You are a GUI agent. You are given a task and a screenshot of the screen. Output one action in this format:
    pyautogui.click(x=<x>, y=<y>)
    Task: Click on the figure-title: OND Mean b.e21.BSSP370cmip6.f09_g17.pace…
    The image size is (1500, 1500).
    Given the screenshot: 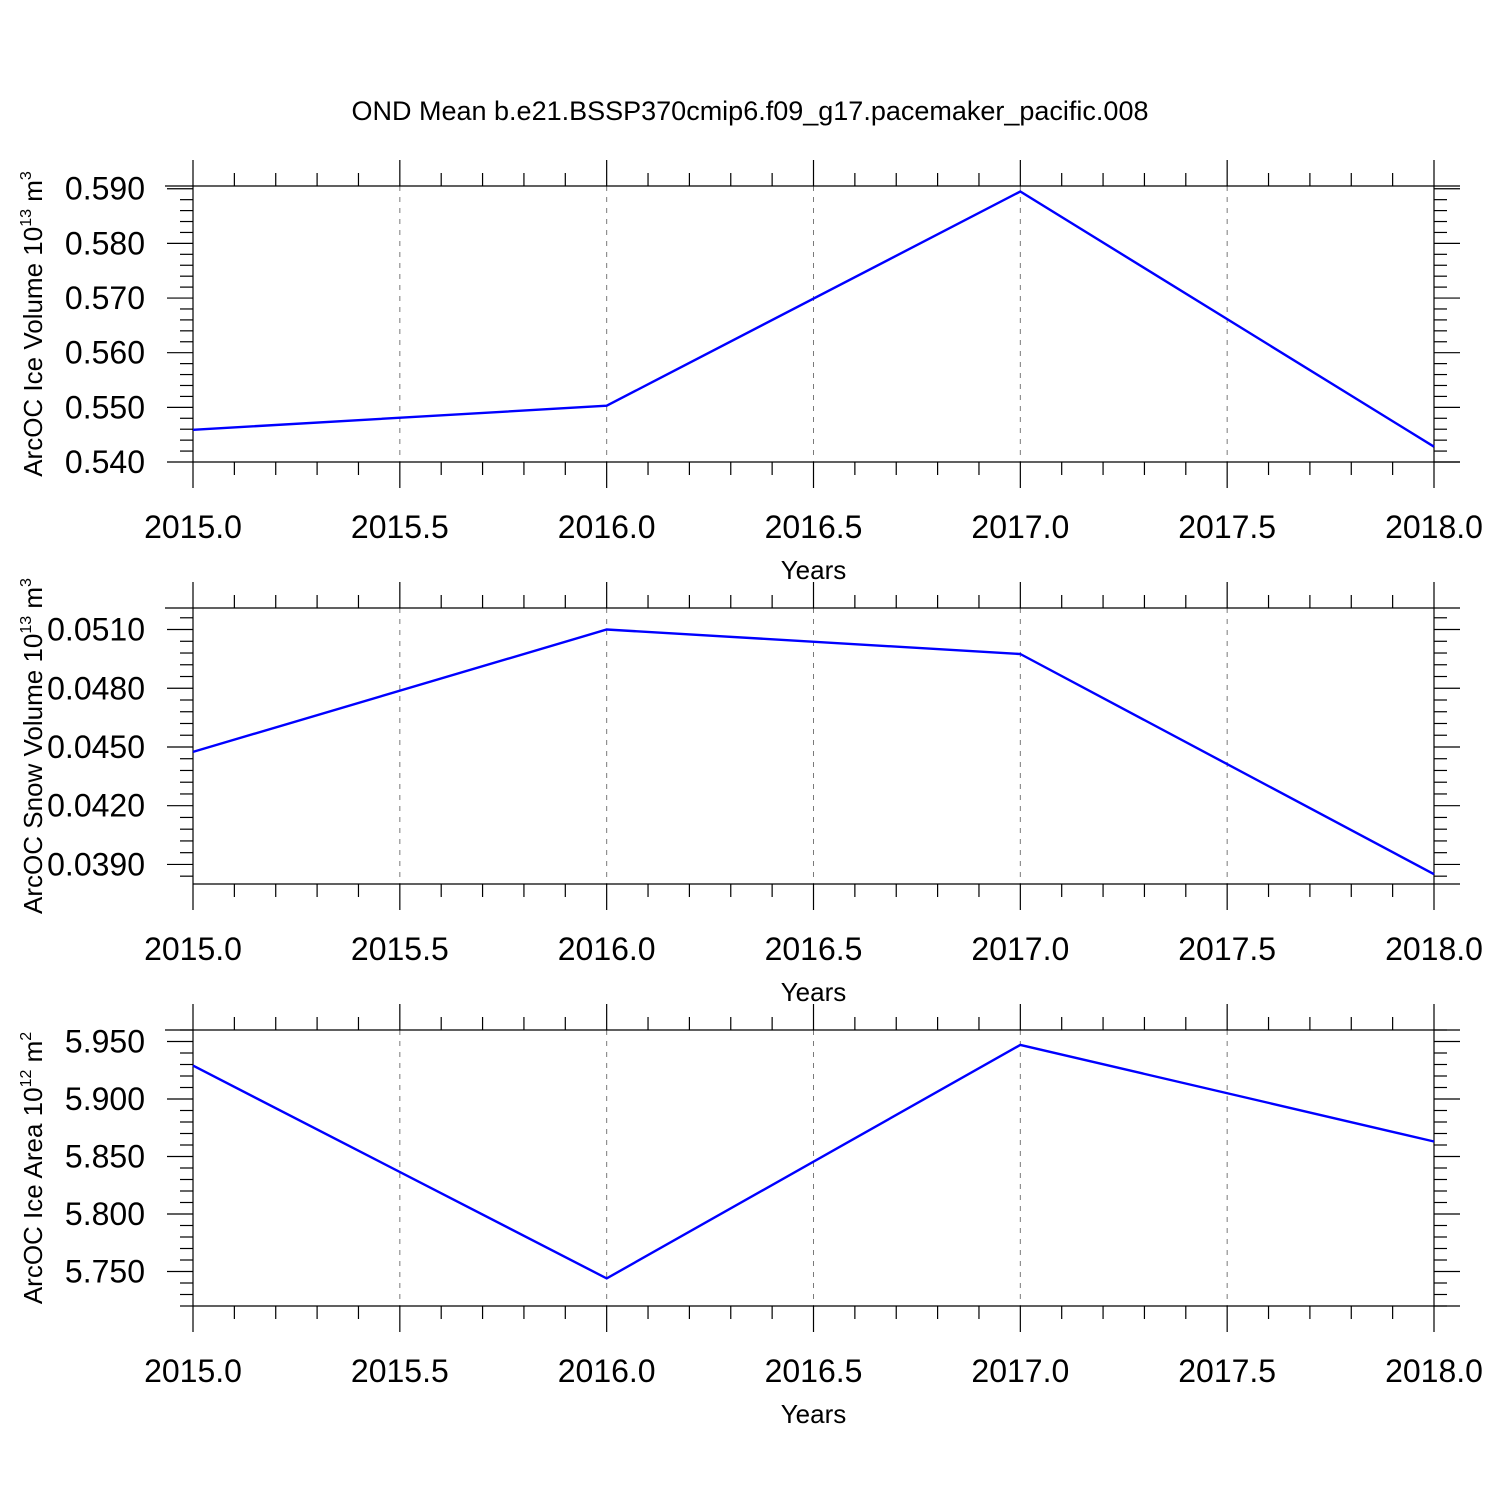 What is the action you would take?
    pyautogui.click(x=750, y=111)
    